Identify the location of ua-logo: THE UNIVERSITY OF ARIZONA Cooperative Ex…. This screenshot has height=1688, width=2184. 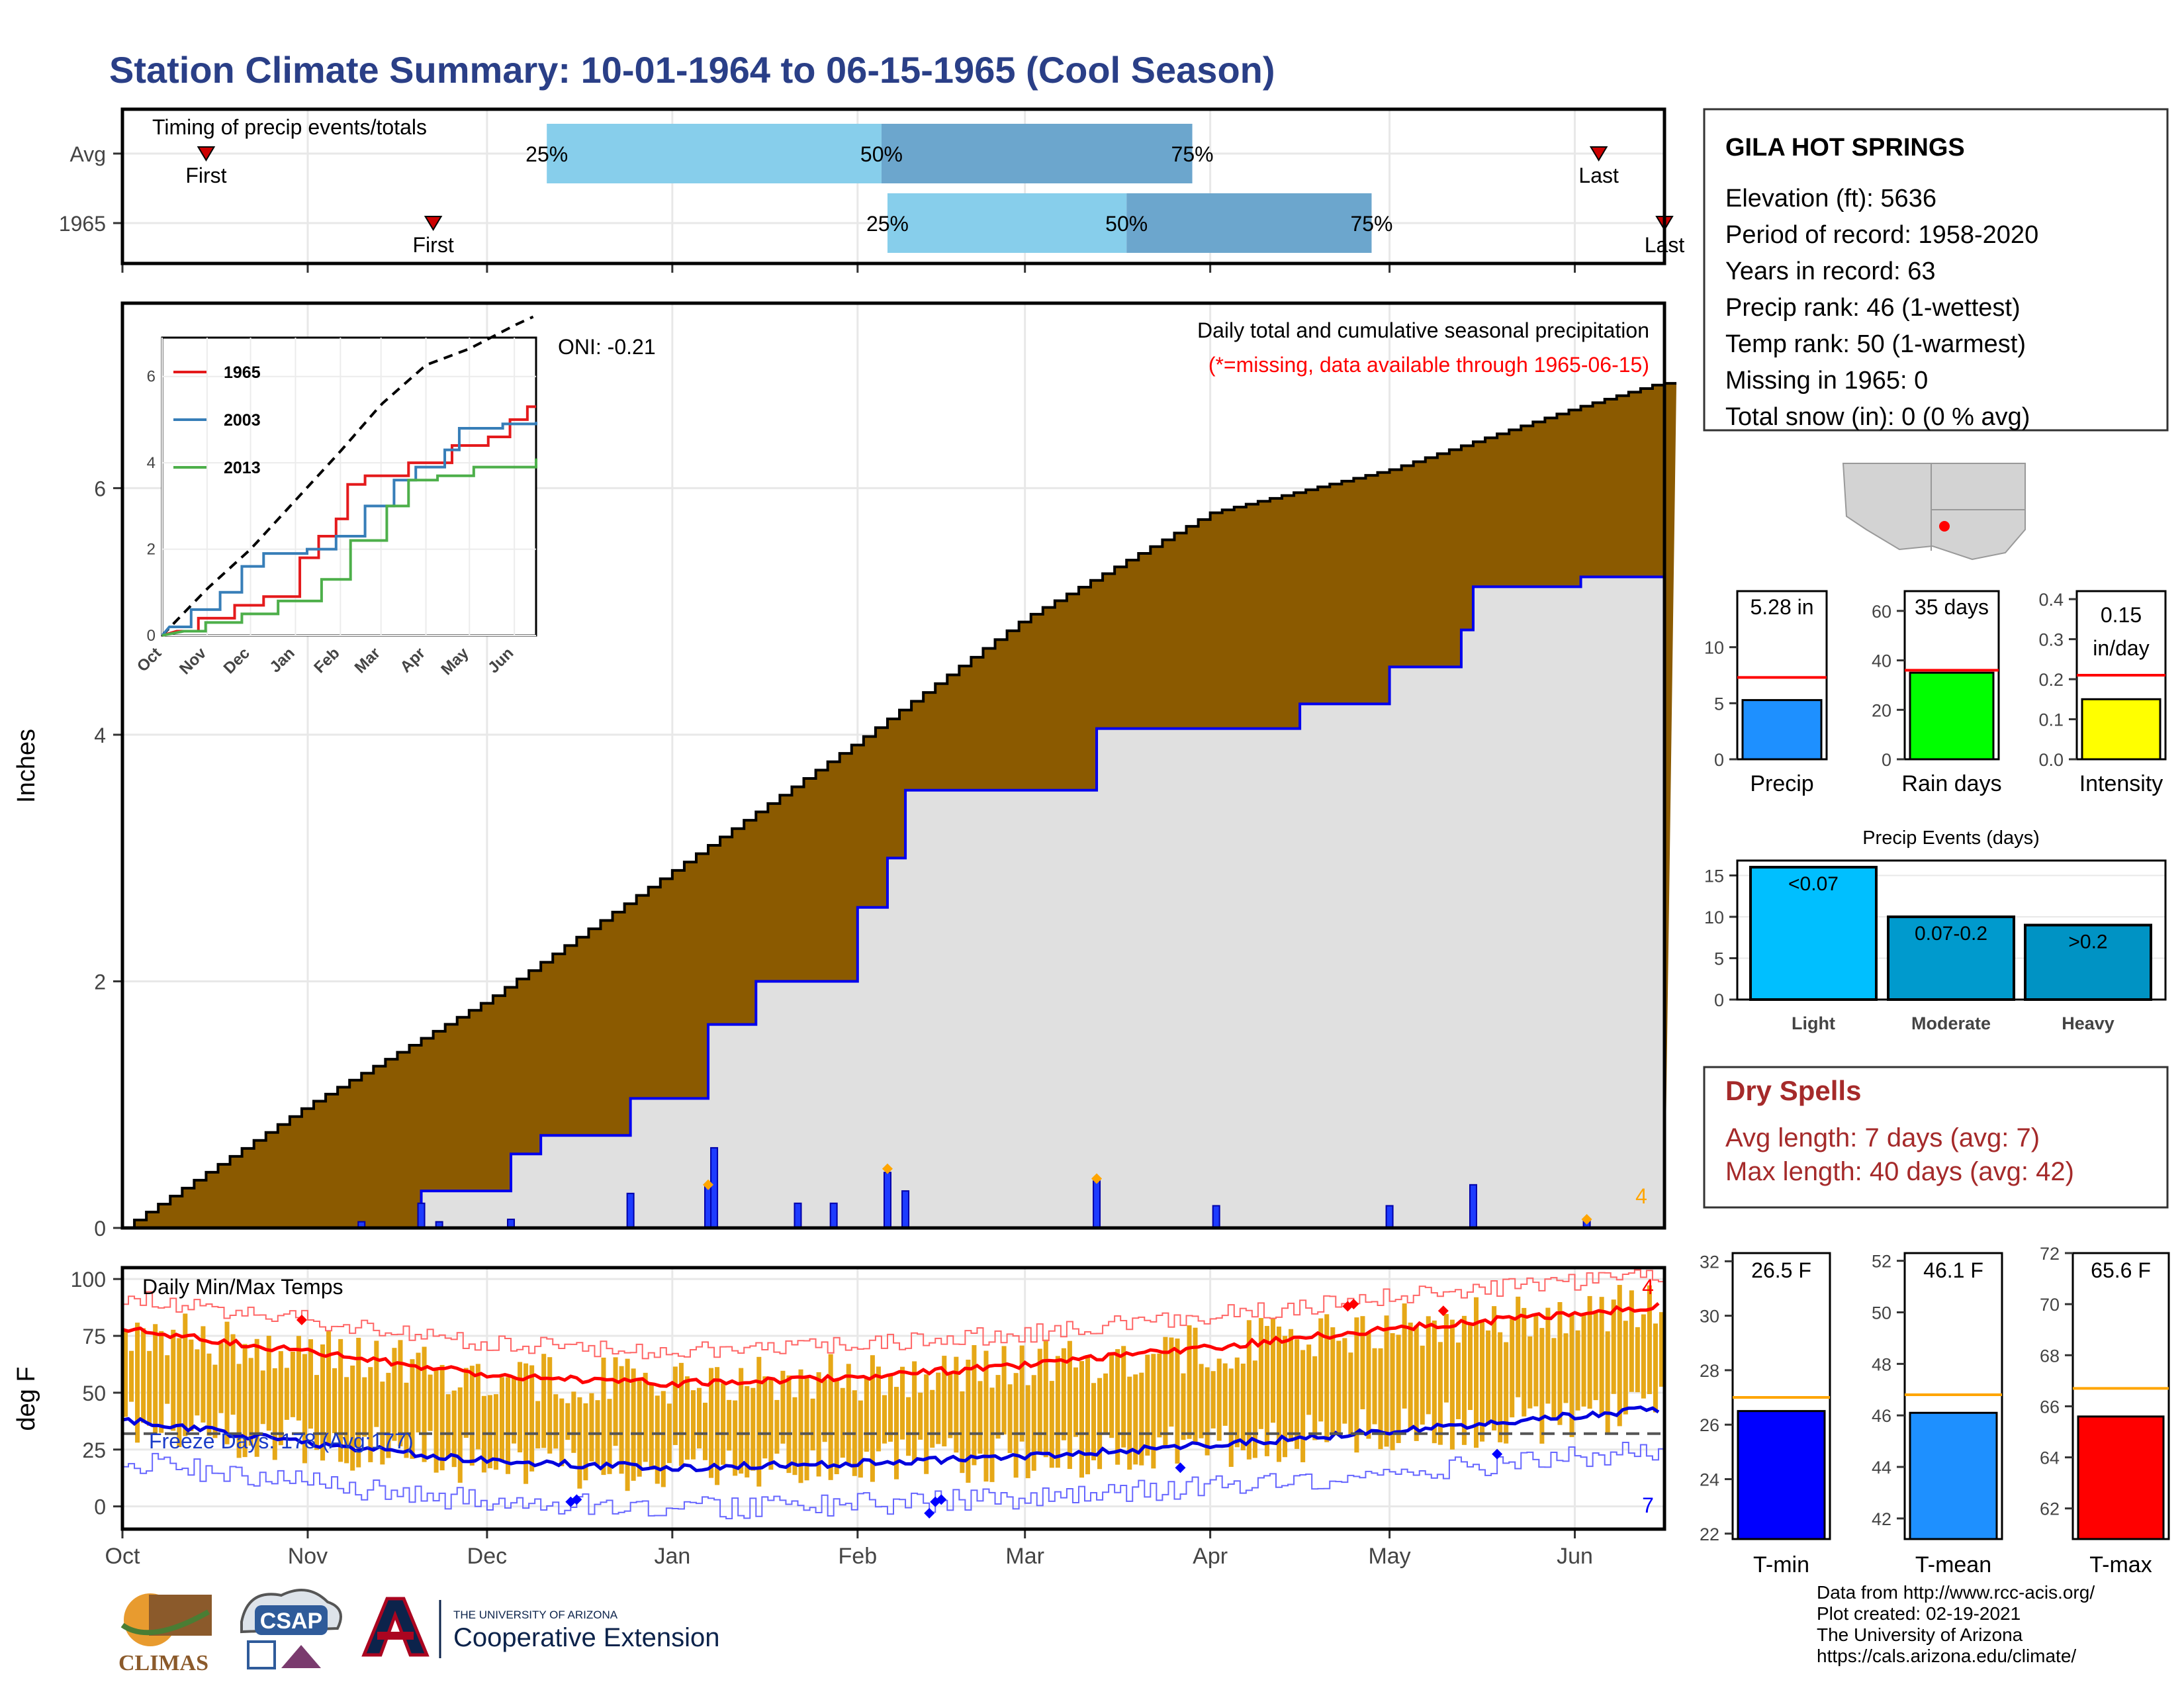
(555, 1628).